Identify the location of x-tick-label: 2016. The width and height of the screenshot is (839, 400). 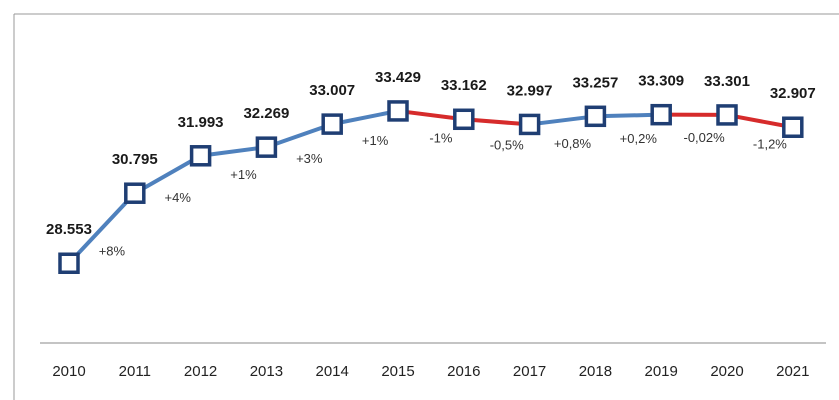
(463, 371).